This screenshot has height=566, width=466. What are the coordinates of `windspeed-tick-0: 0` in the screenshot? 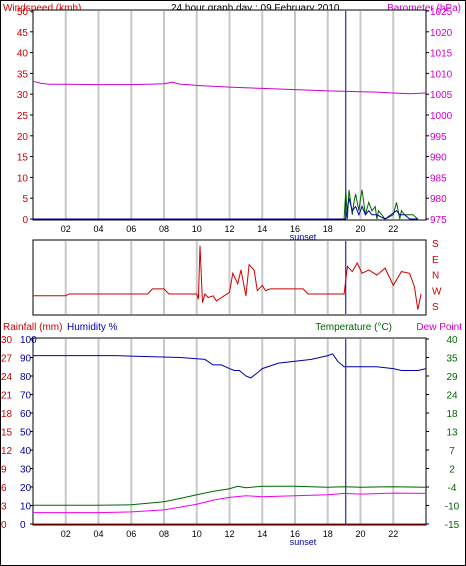 It's located at (25, 220).